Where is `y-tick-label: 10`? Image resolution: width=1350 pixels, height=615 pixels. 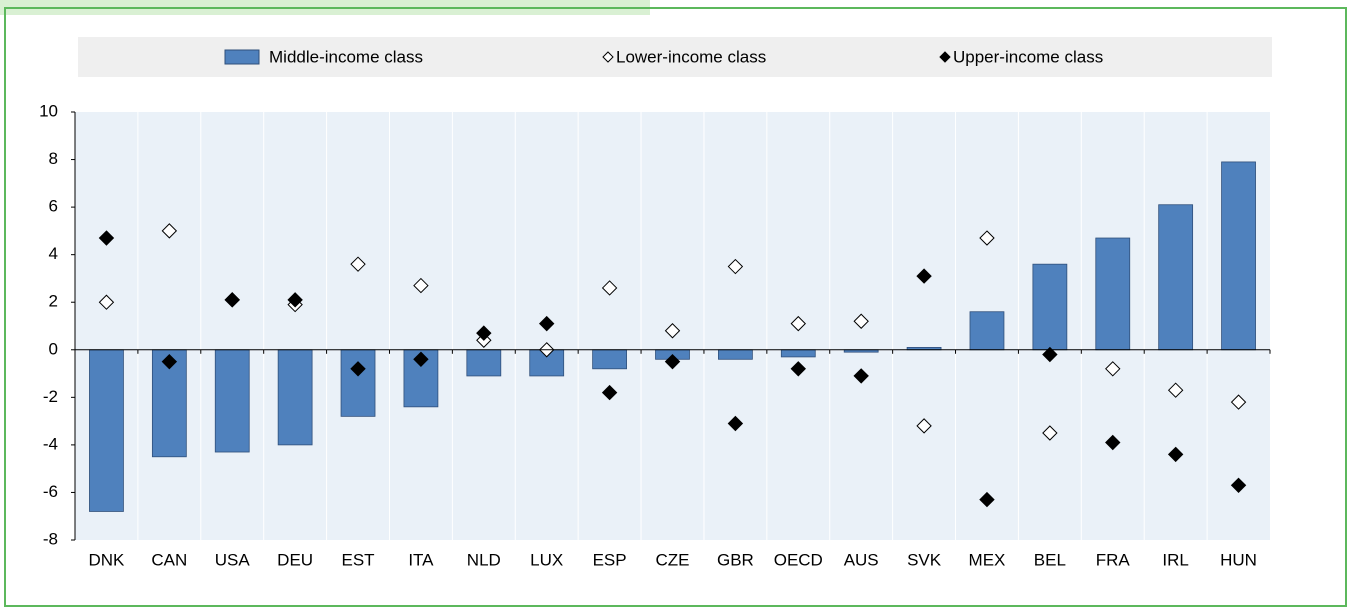
y-tick-label: 10 is located at coordinates (48, 110).